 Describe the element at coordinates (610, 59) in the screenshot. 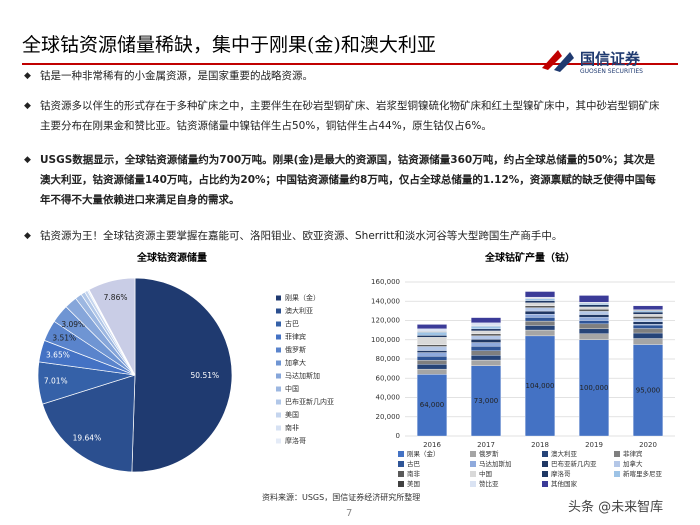

I see `logo-name: 国信证券` at that location.